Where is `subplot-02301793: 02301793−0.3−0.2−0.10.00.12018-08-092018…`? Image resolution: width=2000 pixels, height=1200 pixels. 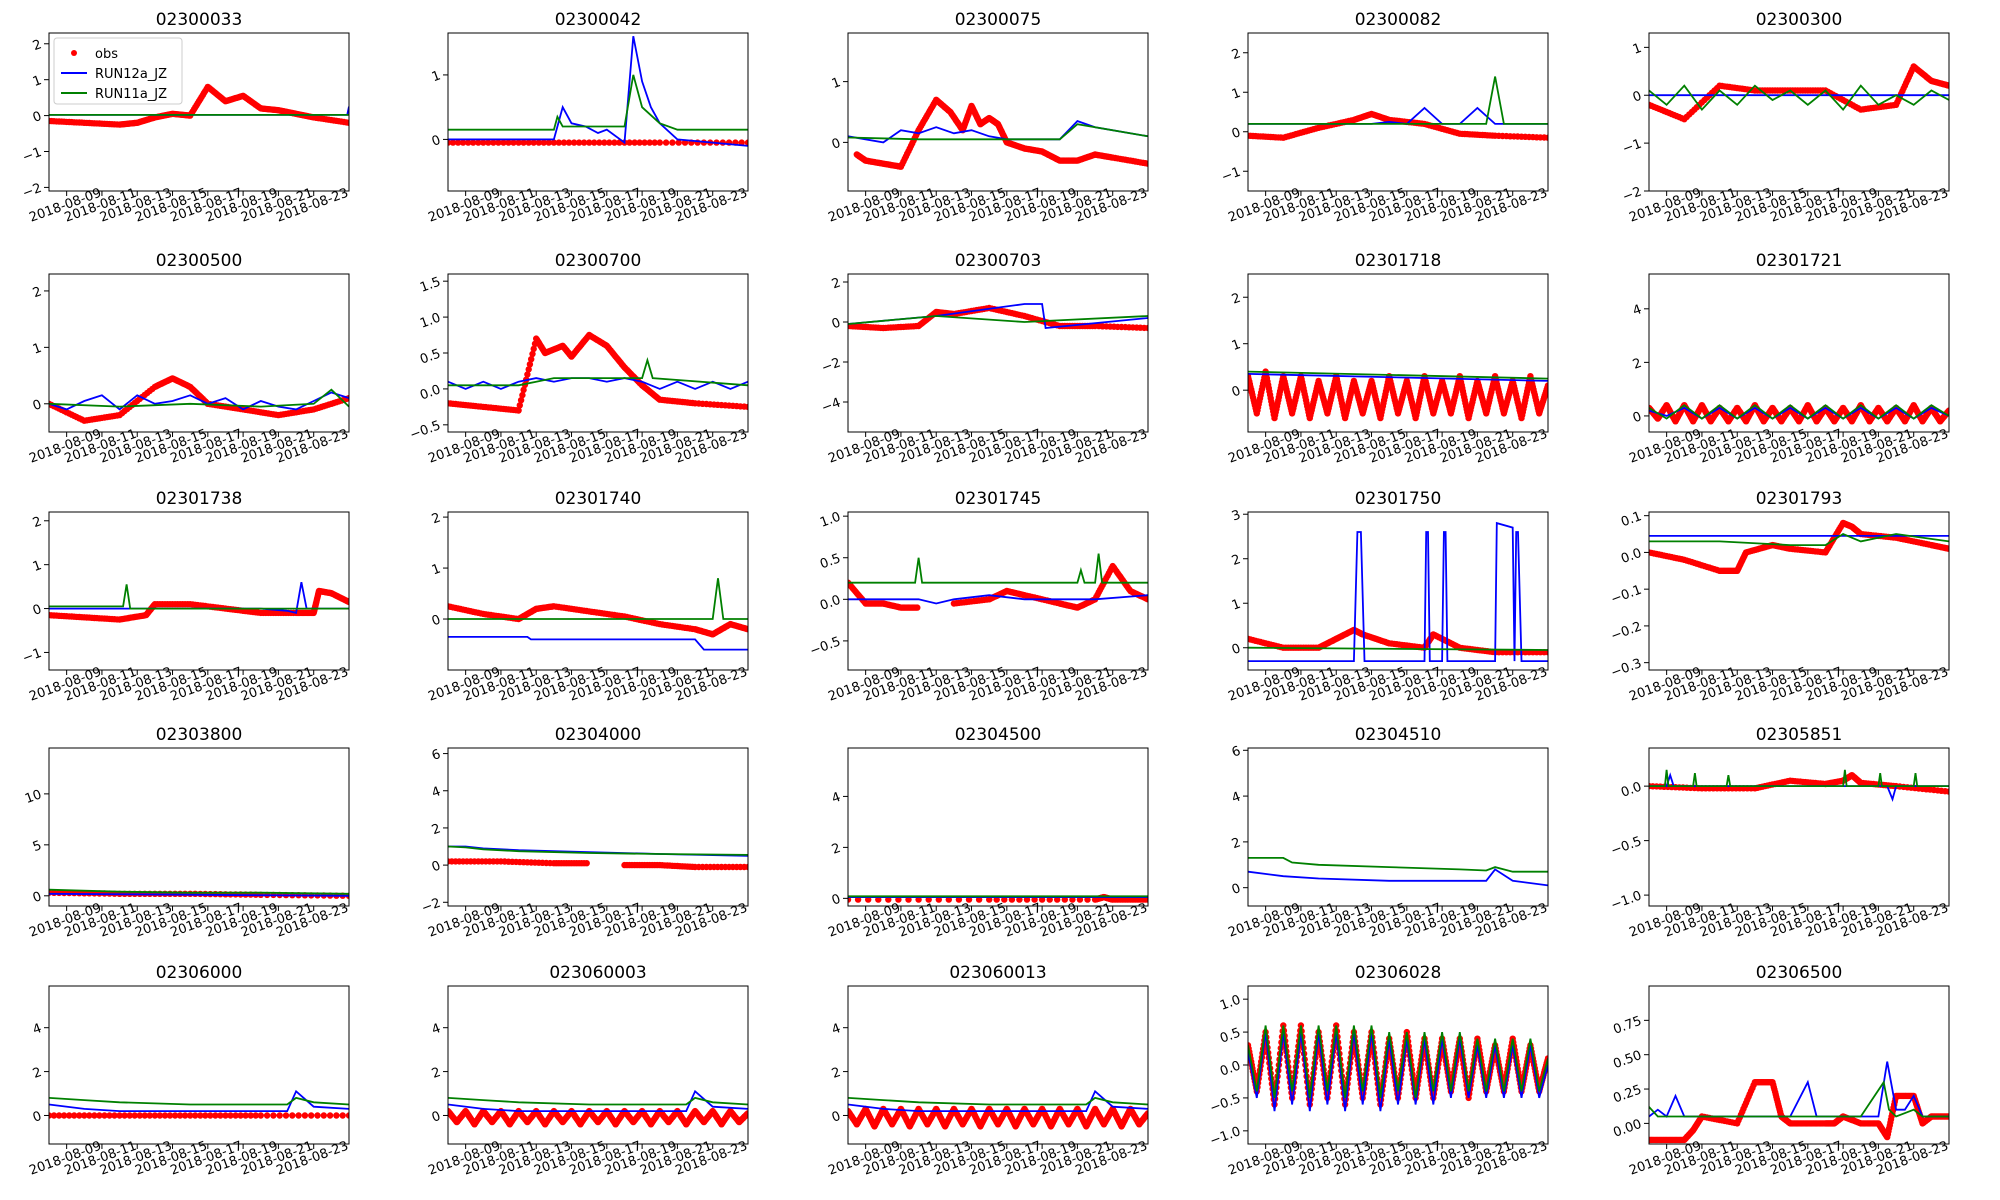
subplot-02301793: 02301793−0.3−0.2−0.10.00.12018-08-092018… is located at coordinates (1780, 597).